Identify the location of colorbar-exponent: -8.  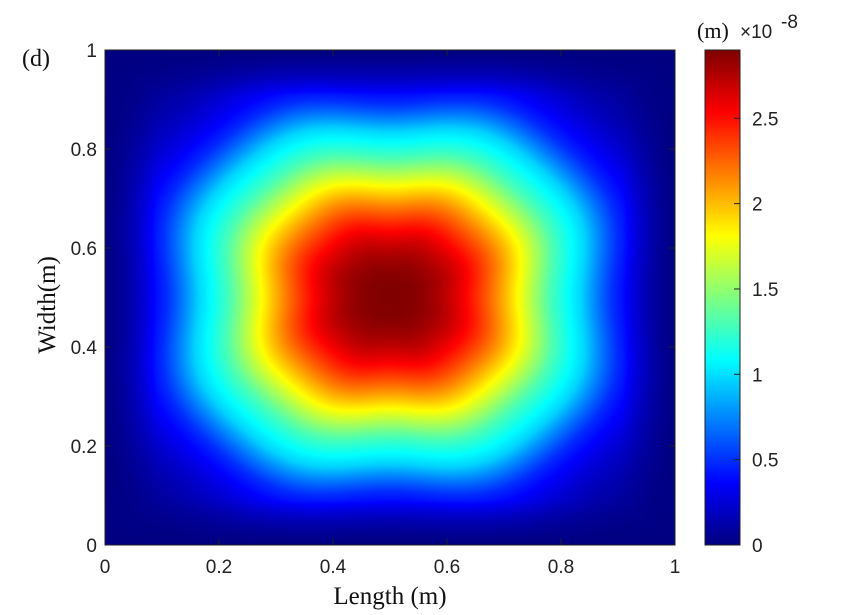
(789, 22).